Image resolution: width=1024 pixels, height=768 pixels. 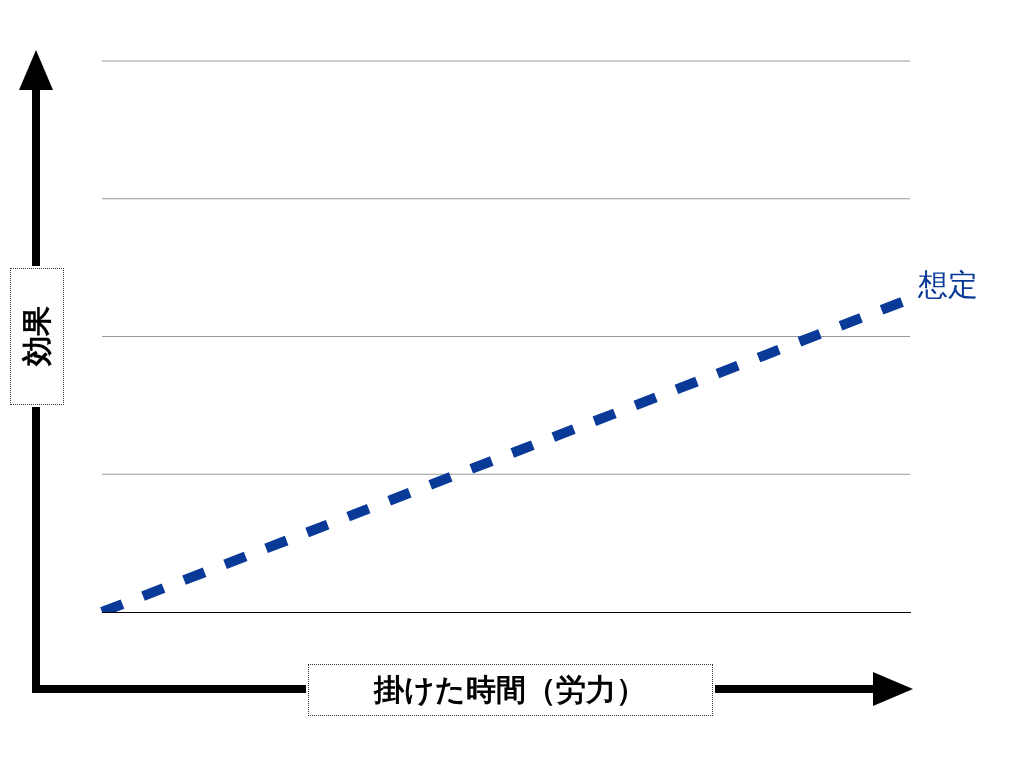 I want to click on series-label: 想定, so click(x=947, y=284).